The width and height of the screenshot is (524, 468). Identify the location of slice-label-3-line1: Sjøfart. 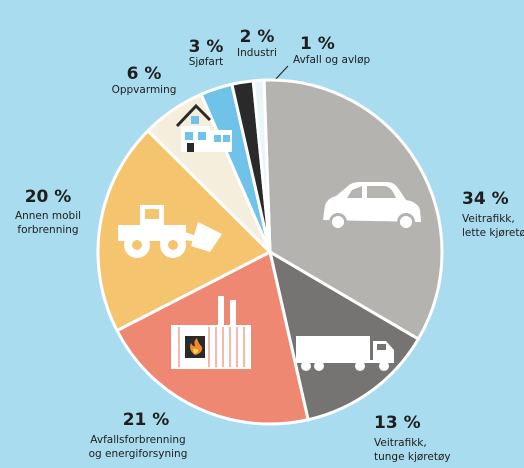
(206, 62).